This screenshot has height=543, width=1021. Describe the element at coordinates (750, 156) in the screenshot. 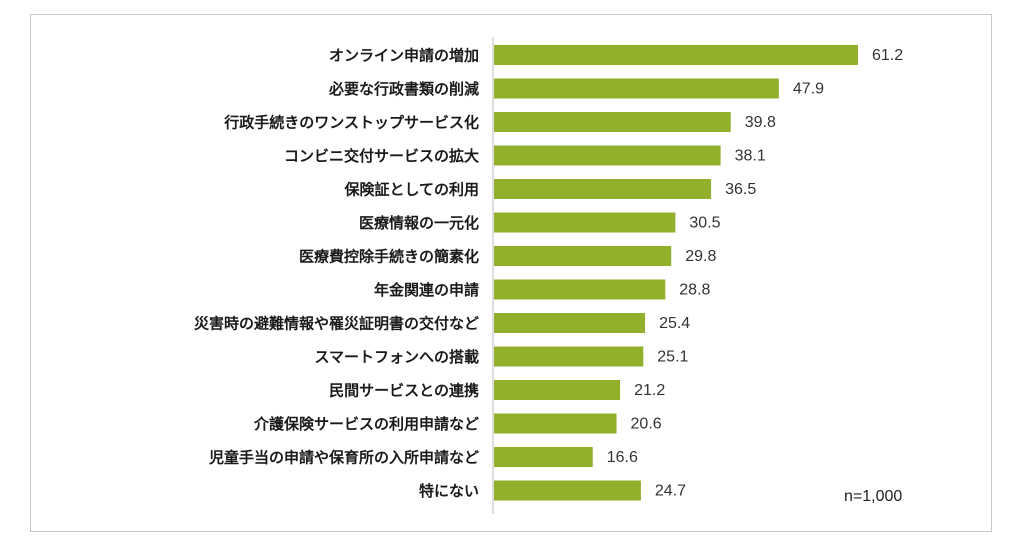

I see `value-label: 38.1` at that location.